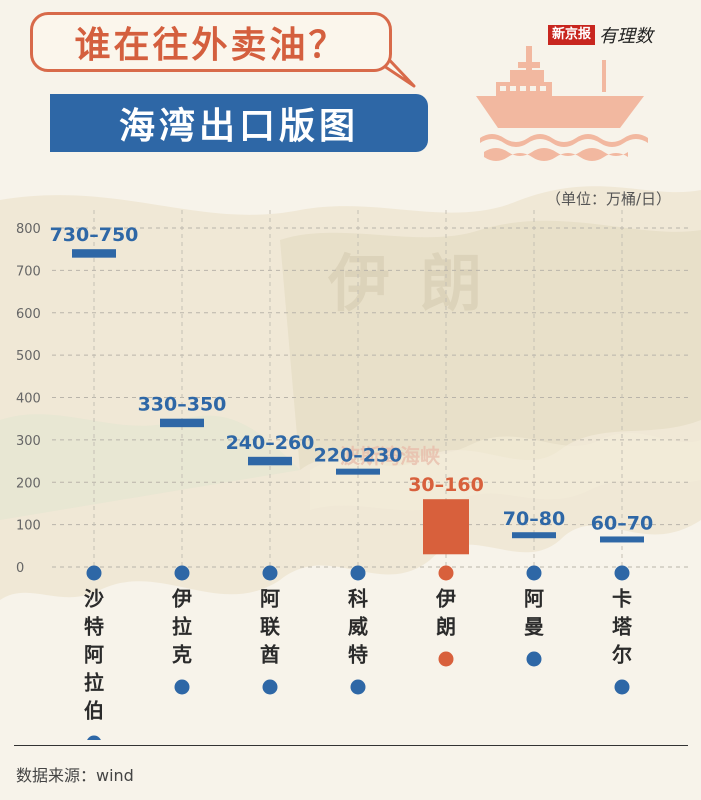 The image size is (701, 800). I want to click on category-label-char: 朗, so click(446, 627).